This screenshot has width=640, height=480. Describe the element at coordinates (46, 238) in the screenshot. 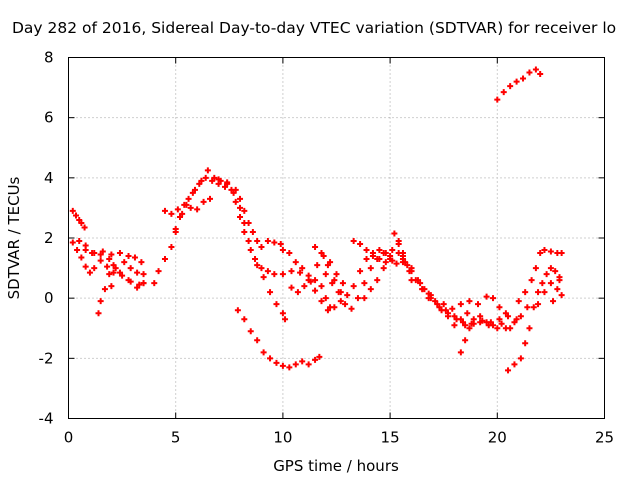

I see `y-axis-tick-labels: -4 -2 0 2 4 6 8` at that location.